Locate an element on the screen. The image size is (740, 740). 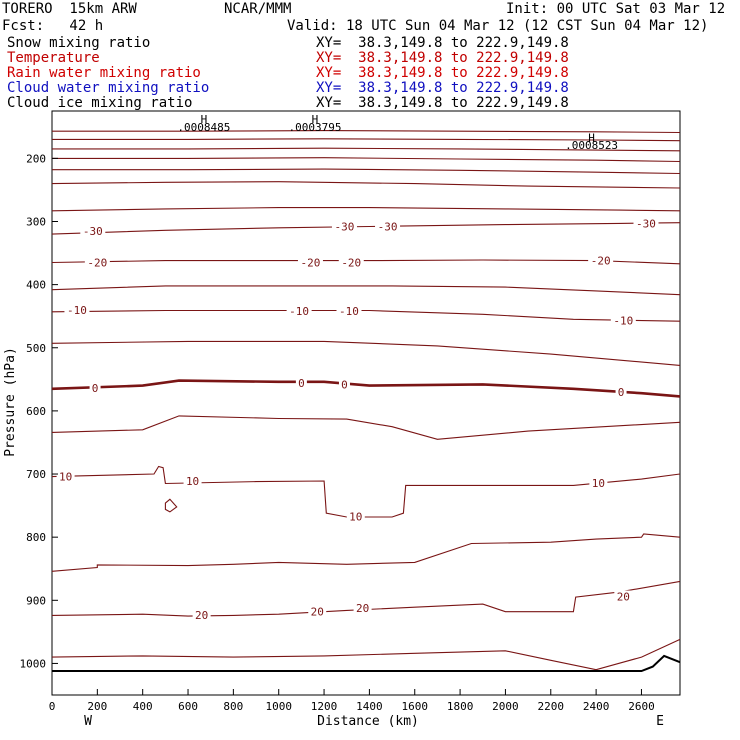
x-axis-label: Distance (km) is located at coordinates (368, 721).